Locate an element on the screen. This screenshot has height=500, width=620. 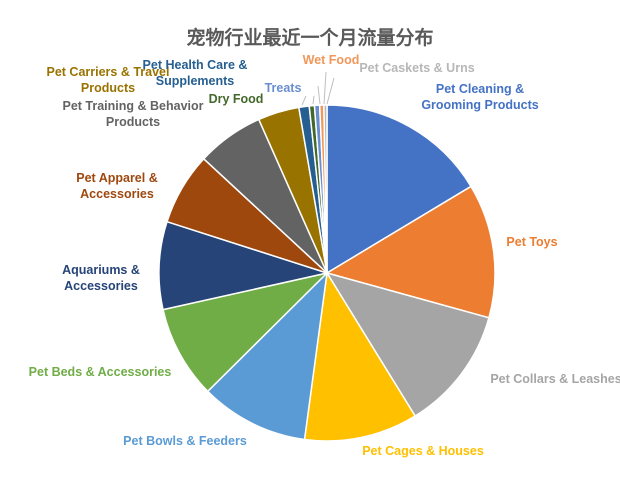
slice-label-12: Treats is located at coordinates (283, 88).